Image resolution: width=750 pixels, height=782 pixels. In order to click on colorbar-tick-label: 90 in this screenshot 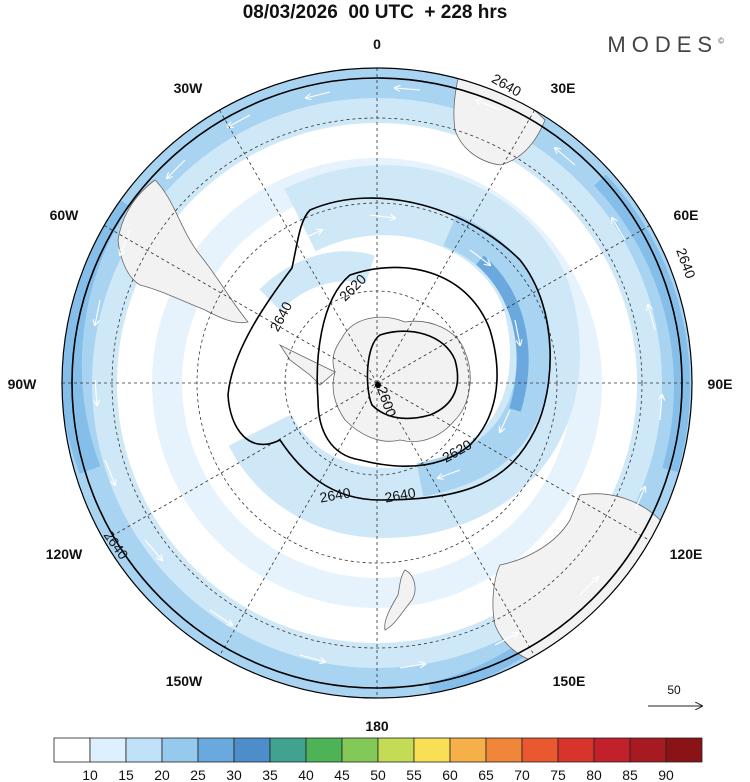, I will do `click(666, 774)`.